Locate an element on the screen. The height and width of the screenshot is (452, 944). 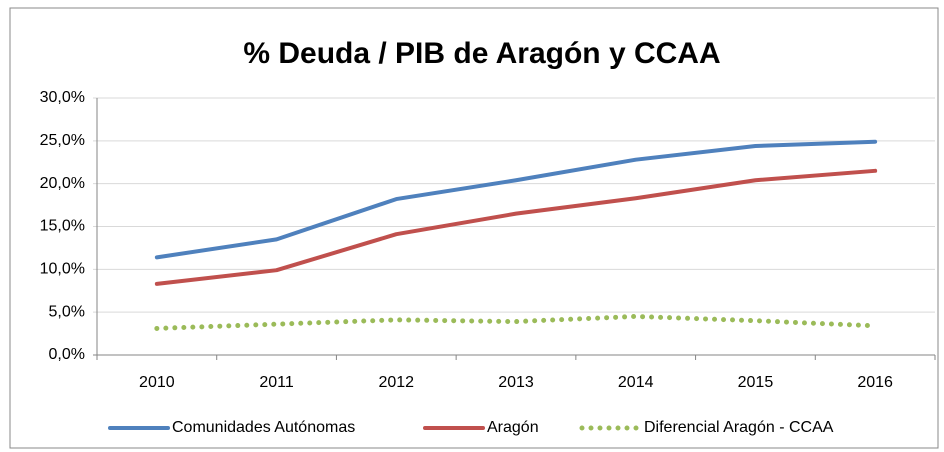
y-tick-label: 20,0% is located at coordinates (62, 183).